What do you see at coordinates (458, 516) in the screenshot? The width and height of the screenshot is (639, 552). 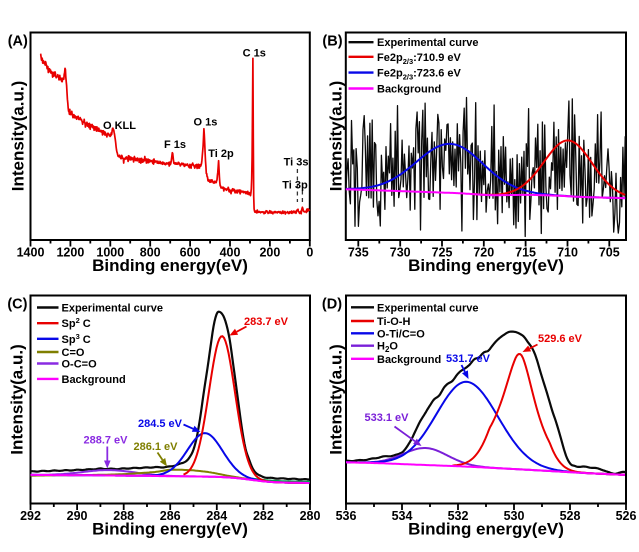 I see `svg-text: 532` at bounding box center [458, 516].